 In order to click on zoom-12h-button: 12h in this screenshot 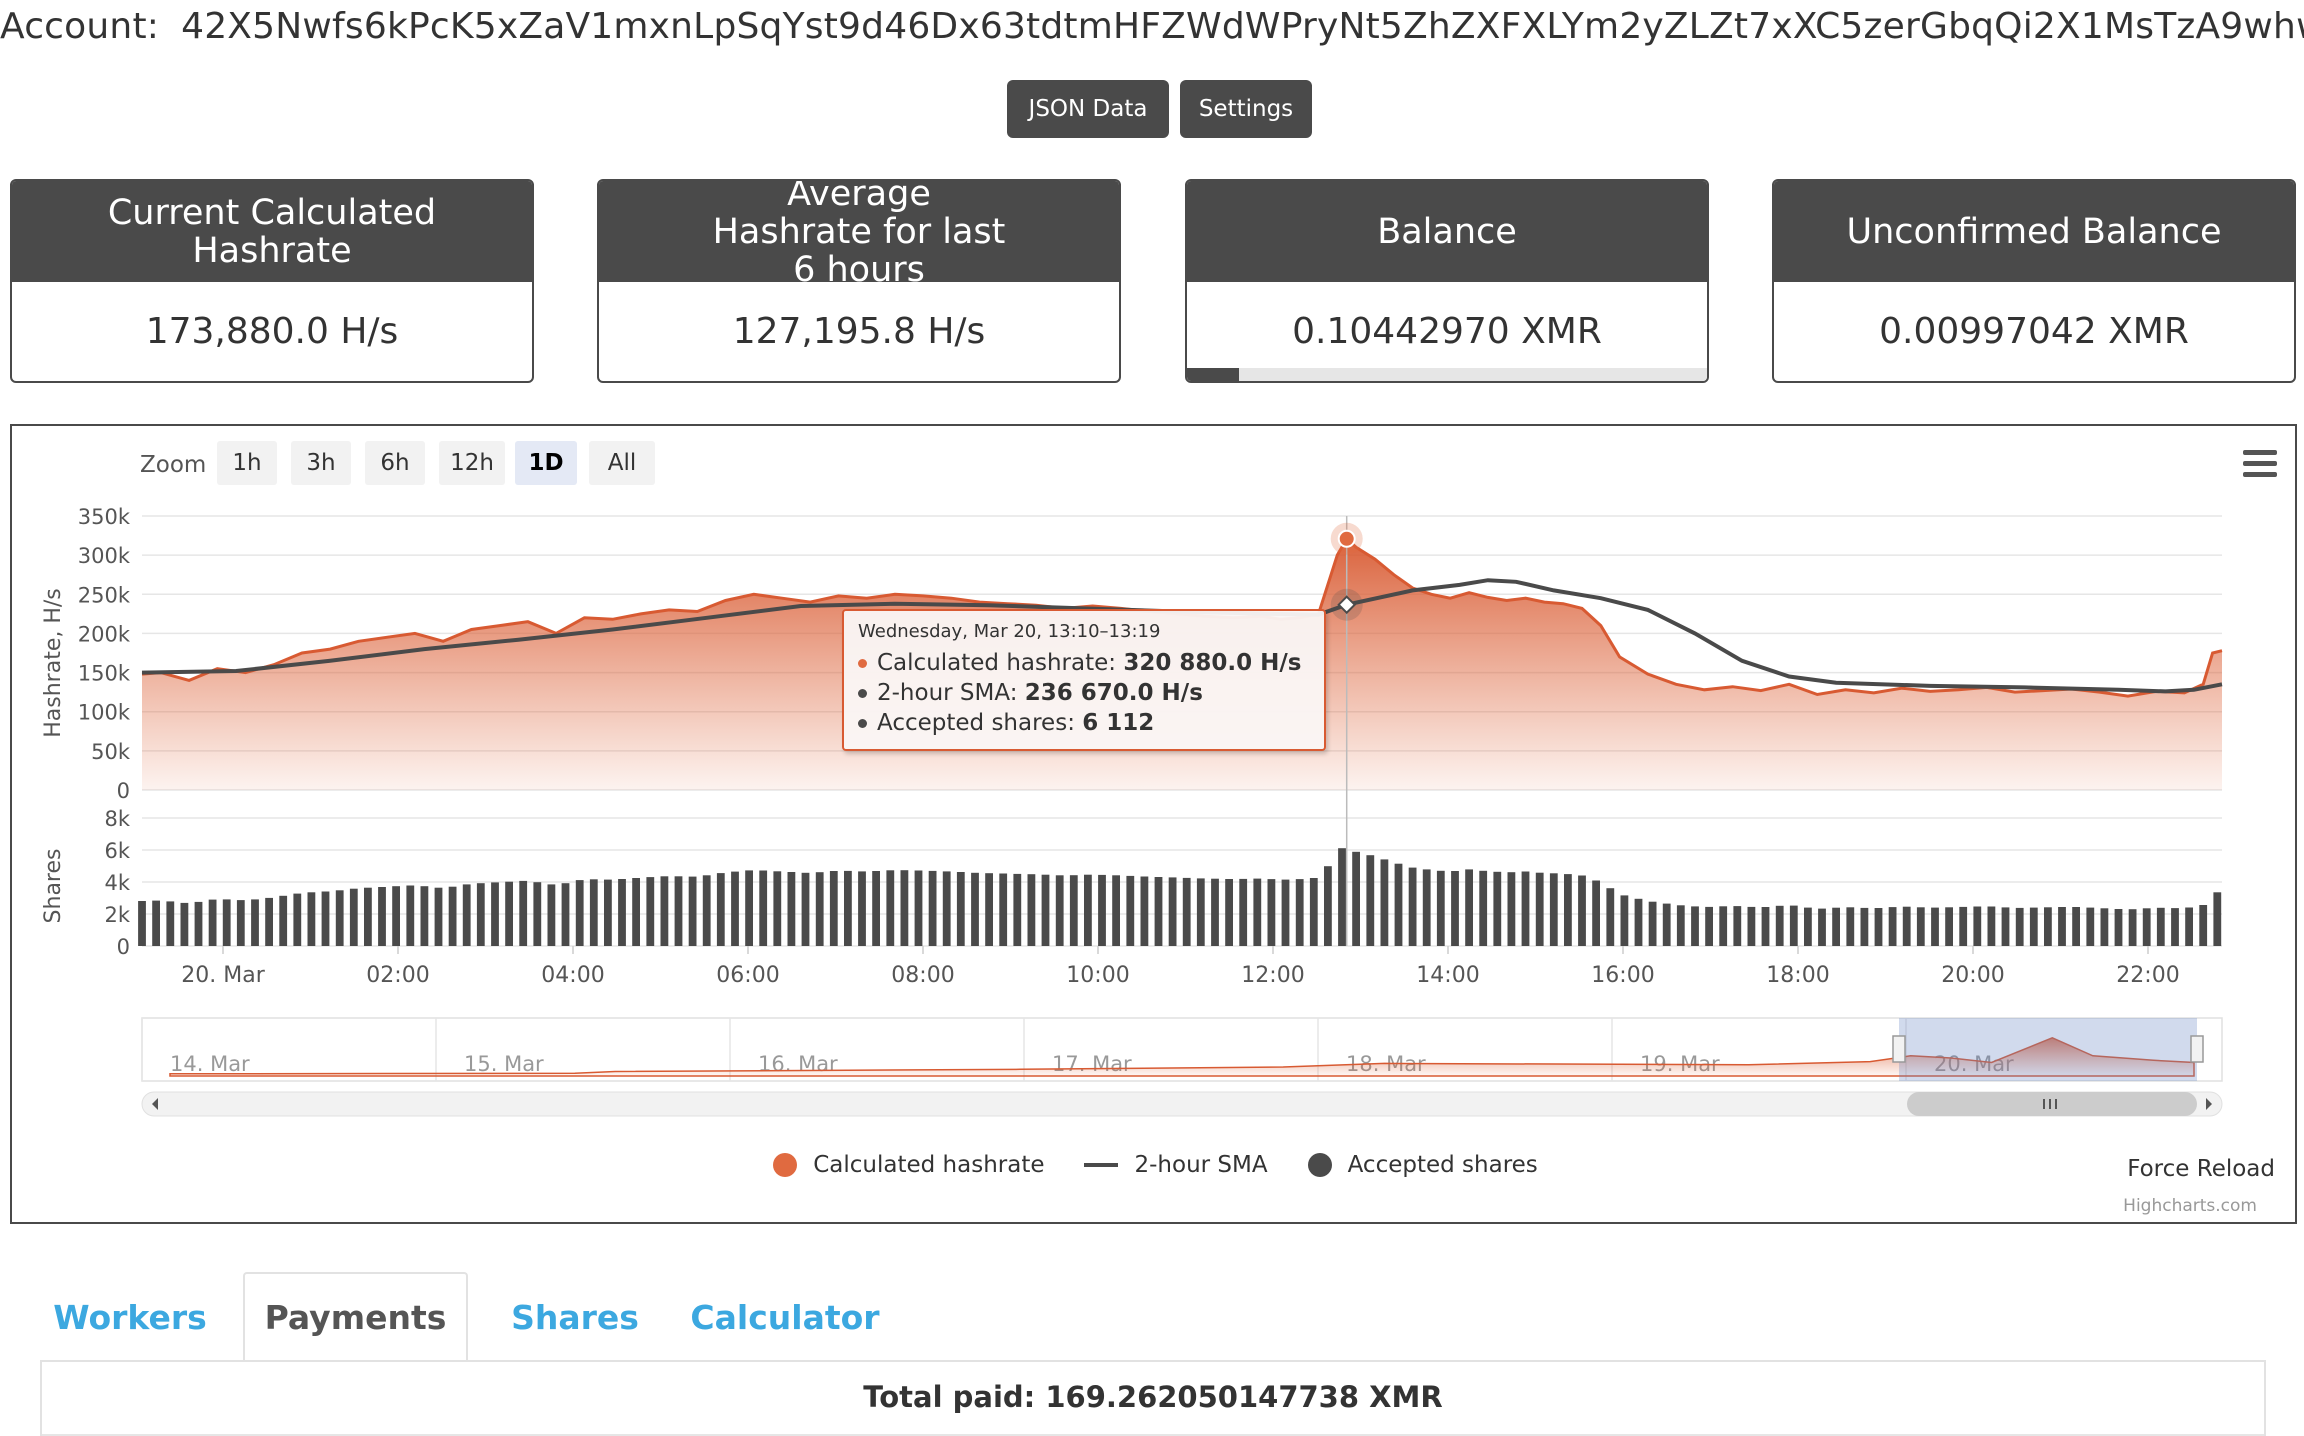, I will do `click(472, 463)`.